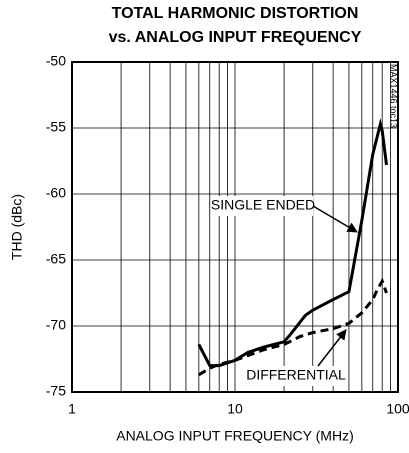  Describe the element at coordinates (72, 409) in the screenshot. I see `x-tick-label: 1` at that location.